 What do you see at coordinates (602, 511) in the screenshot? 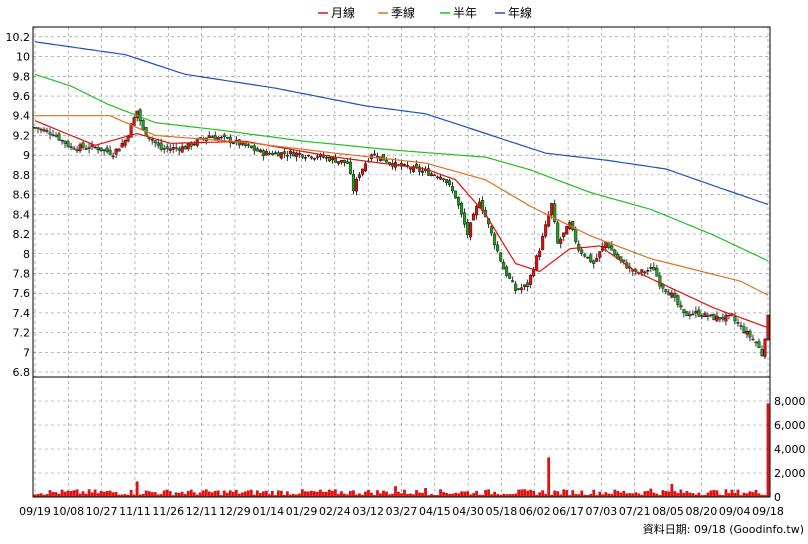
I see `x-tick-label: 07/03` at bounding box center [602, 511].